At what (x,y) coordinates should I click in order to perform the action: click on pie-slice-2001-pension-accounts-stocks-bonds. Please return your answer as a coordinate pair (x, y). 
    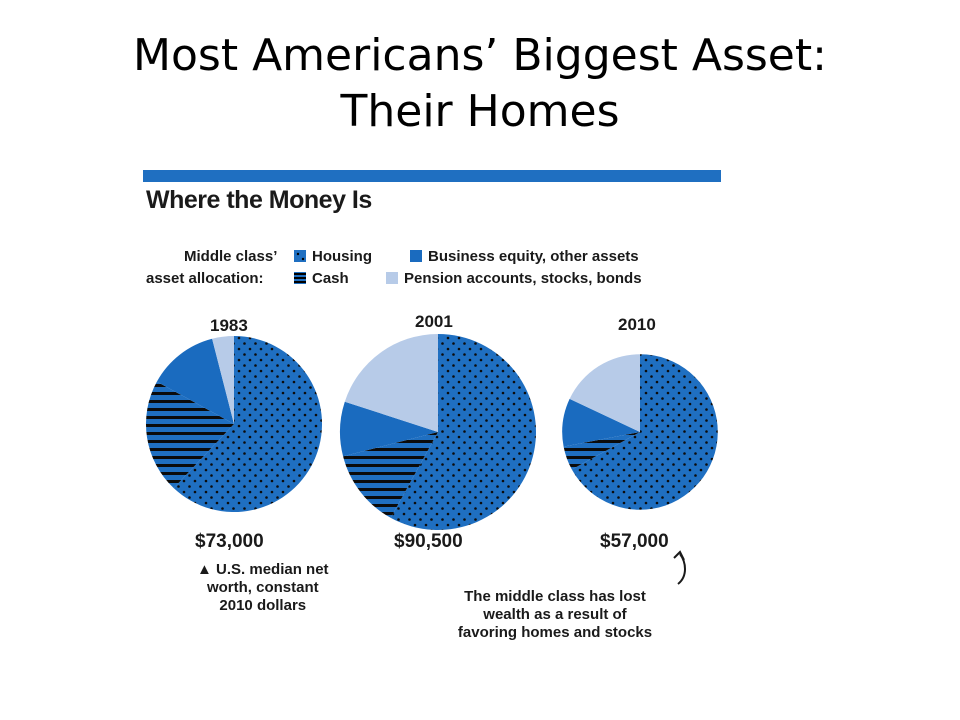
    Looking at the image, I should click on (391, 383).